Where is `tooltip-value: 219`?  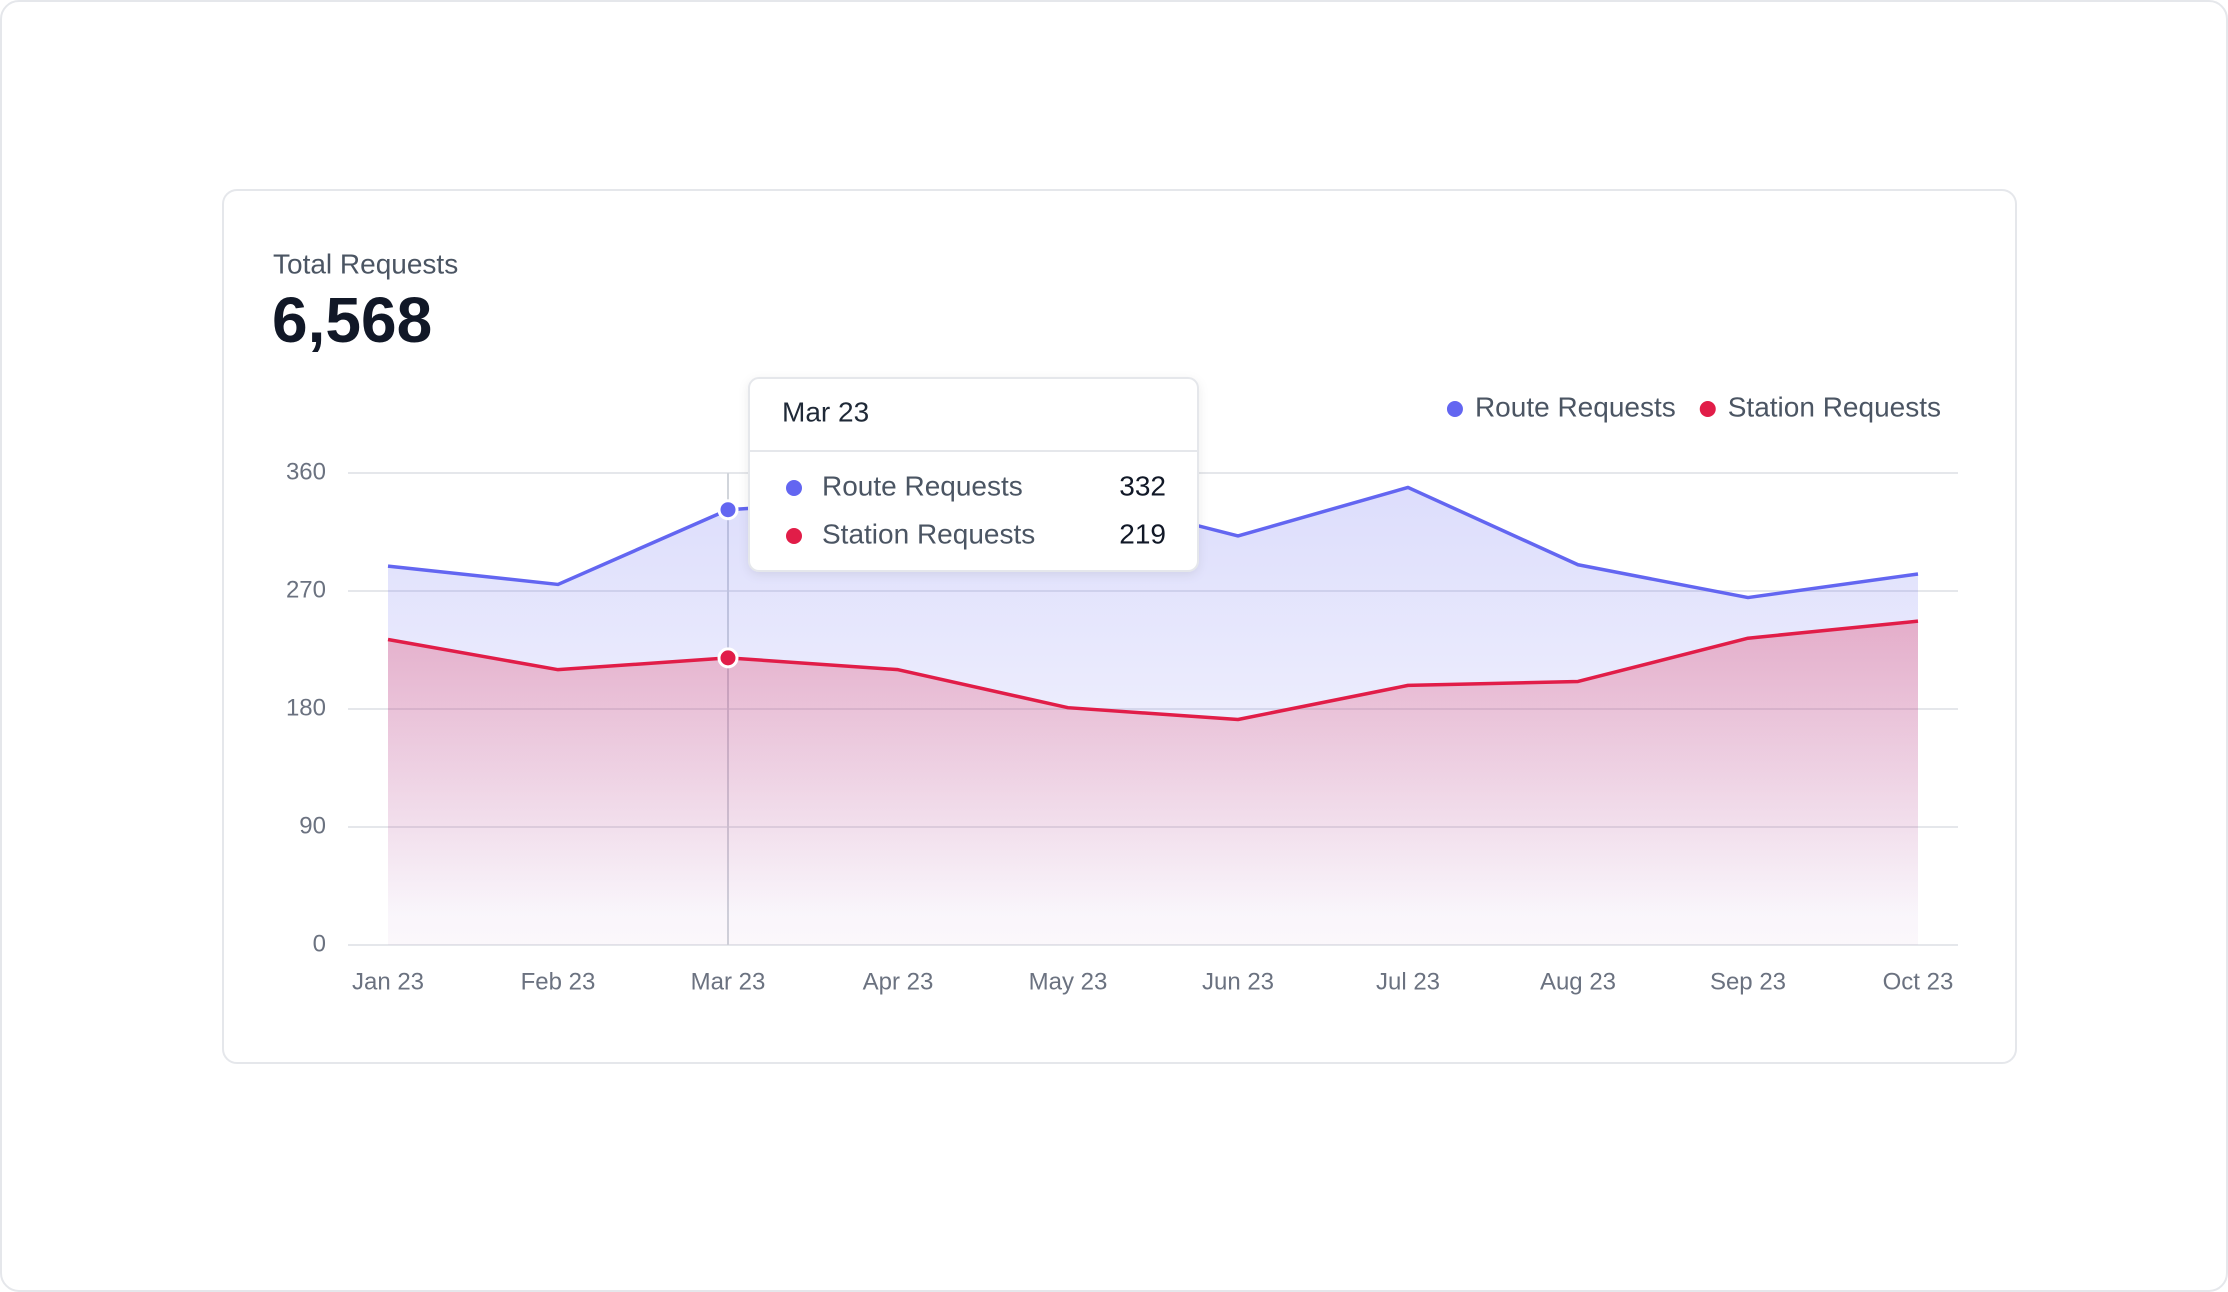 tooltip-value: 219 is located at coordinates (1142, 533).